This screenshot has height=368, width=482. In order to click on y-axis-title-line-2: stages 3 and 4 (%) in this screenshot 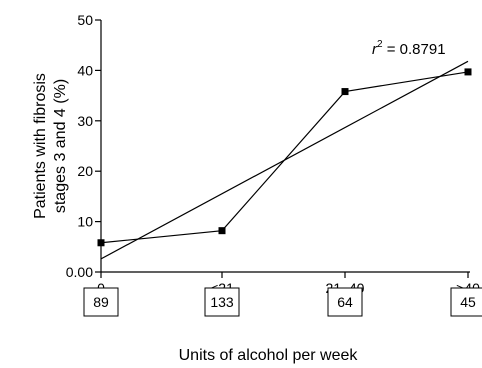, I will do `click(60, 146)`.